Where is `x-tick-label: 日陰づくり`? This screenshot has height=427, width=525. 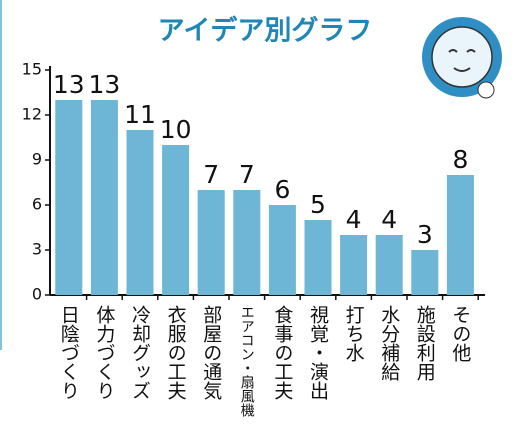 x-tick-label: 日陰づくり is located at coordinates (69, 352).